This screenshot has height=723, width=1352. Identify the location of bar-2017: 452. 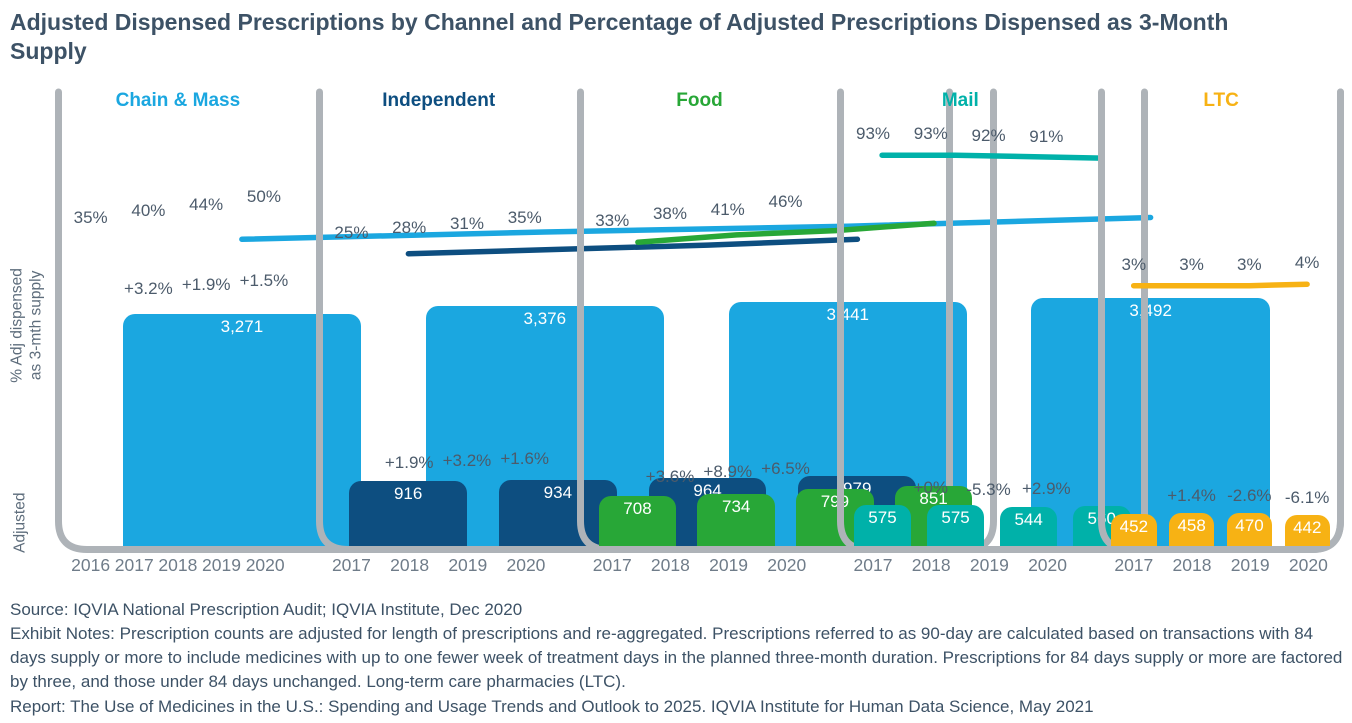
(1134, 529).